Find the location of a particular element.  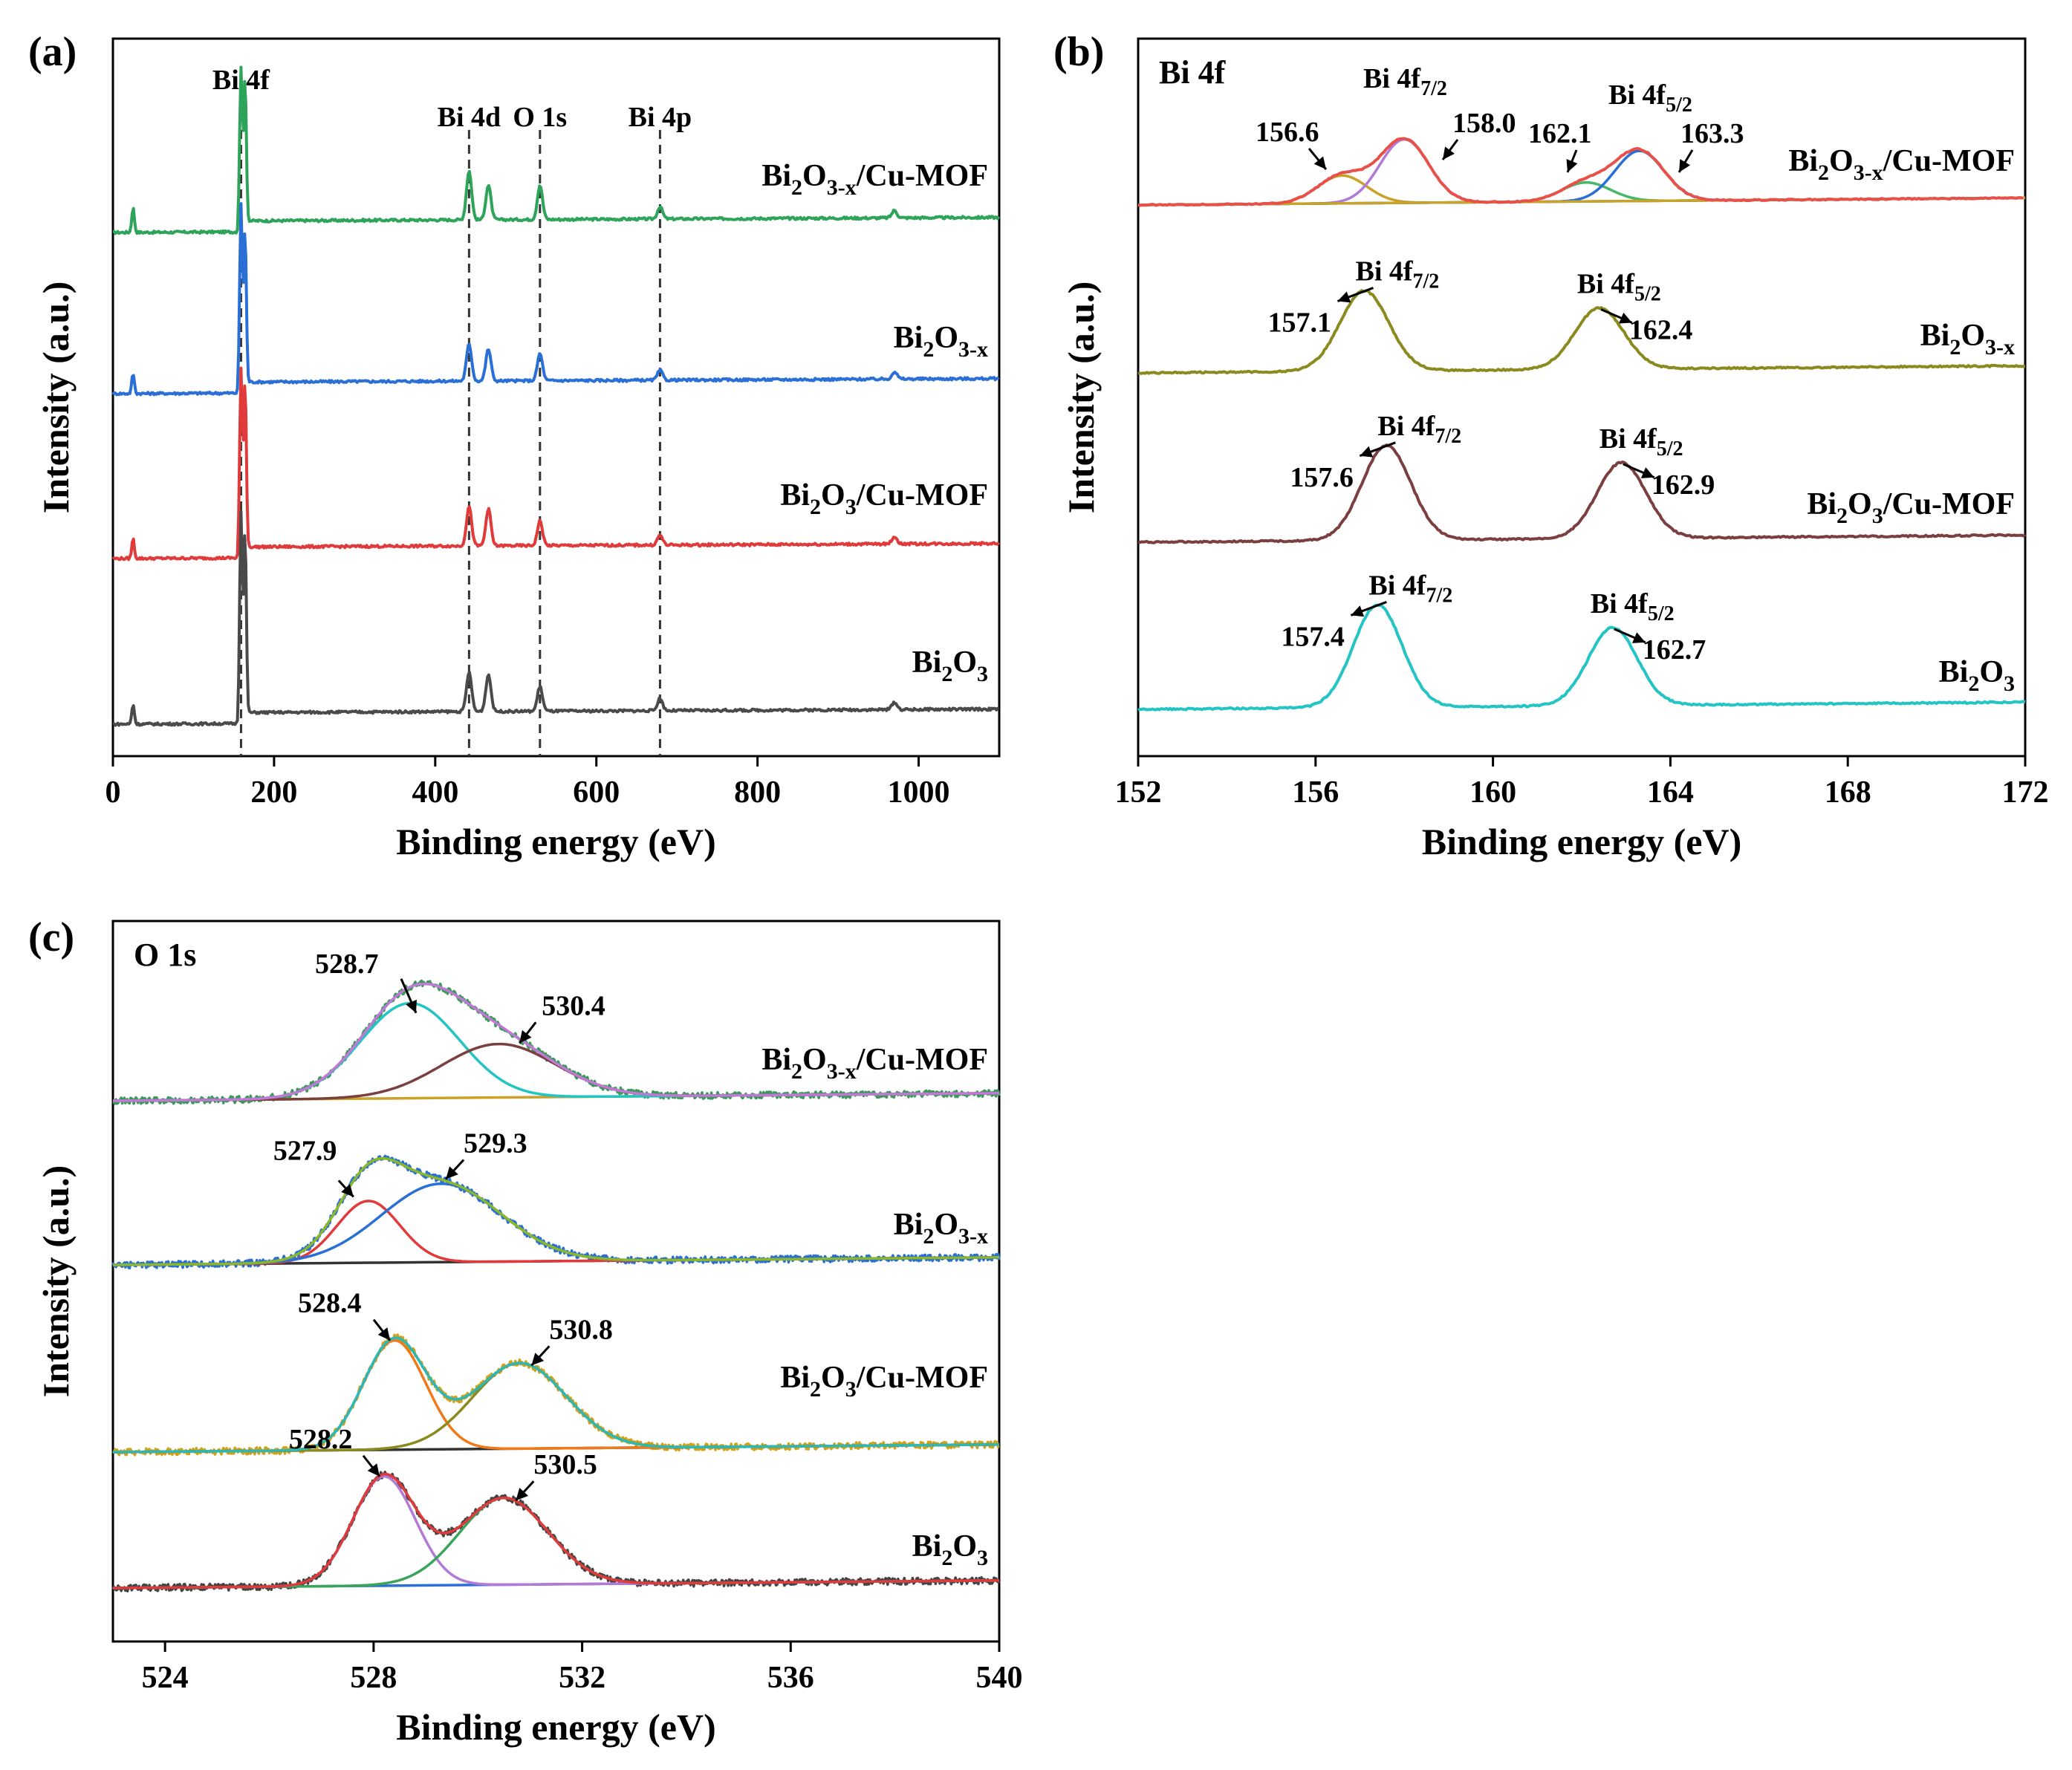

panel-c-series-label: Bi2O3-x/Cu-MOF is located at coordinates (874, 1063).